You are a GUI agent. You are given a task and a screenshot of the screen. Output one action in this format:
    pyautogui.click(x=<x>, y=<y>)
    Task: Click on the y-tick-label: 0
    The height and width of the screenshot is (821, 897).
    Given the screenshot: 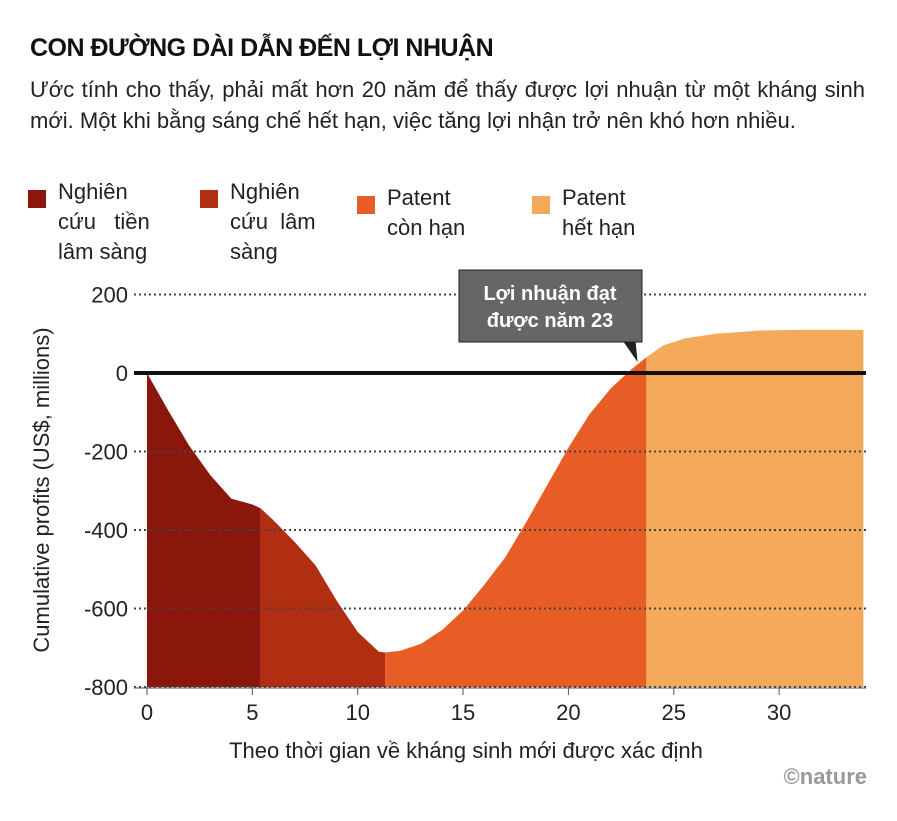 What is the action you would take?
    pyautogui.click(x=122, y=373)
    